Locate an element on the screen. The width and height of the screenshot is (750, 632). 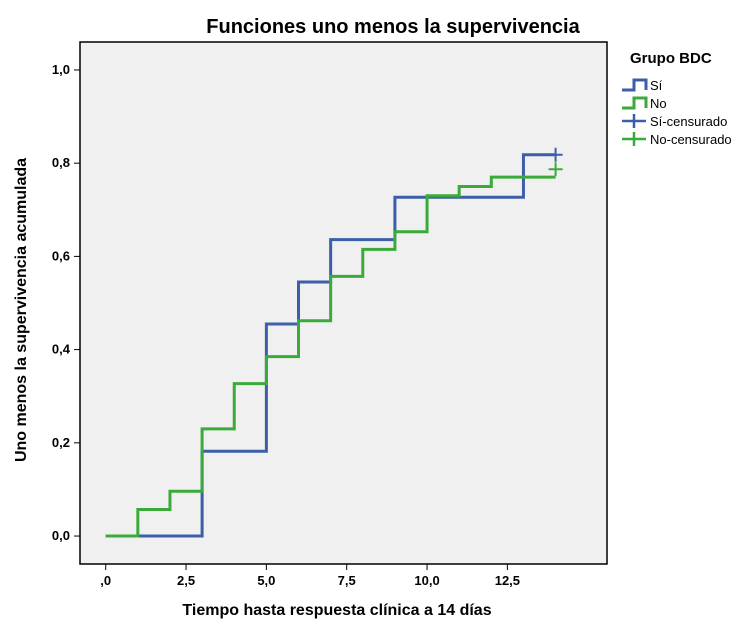
legend-items: Sí No Sí-censurado No-censurado is located at coordinates (677, 112).